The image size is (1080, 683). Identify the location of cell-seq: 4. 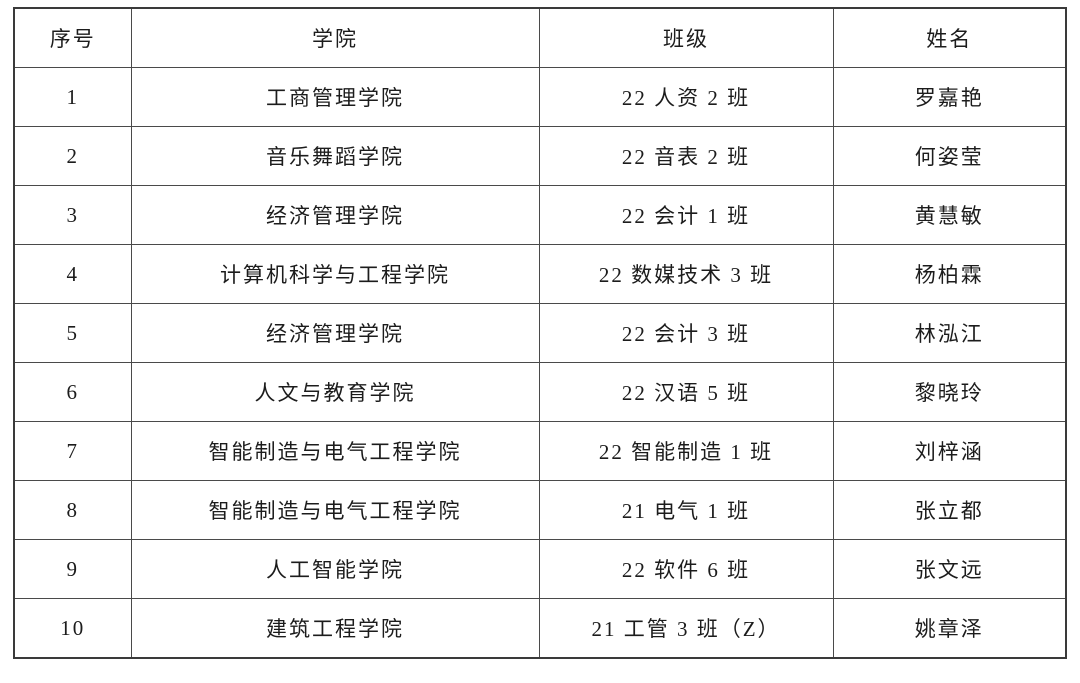
(72, 274).